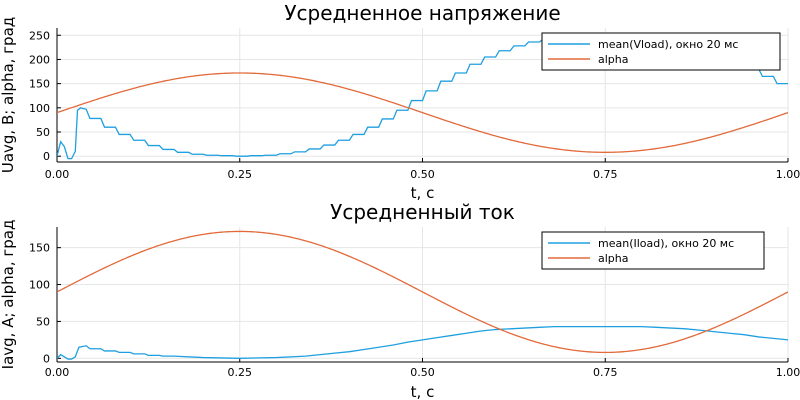  I want to click on series-line-mean, so click(422, 342).